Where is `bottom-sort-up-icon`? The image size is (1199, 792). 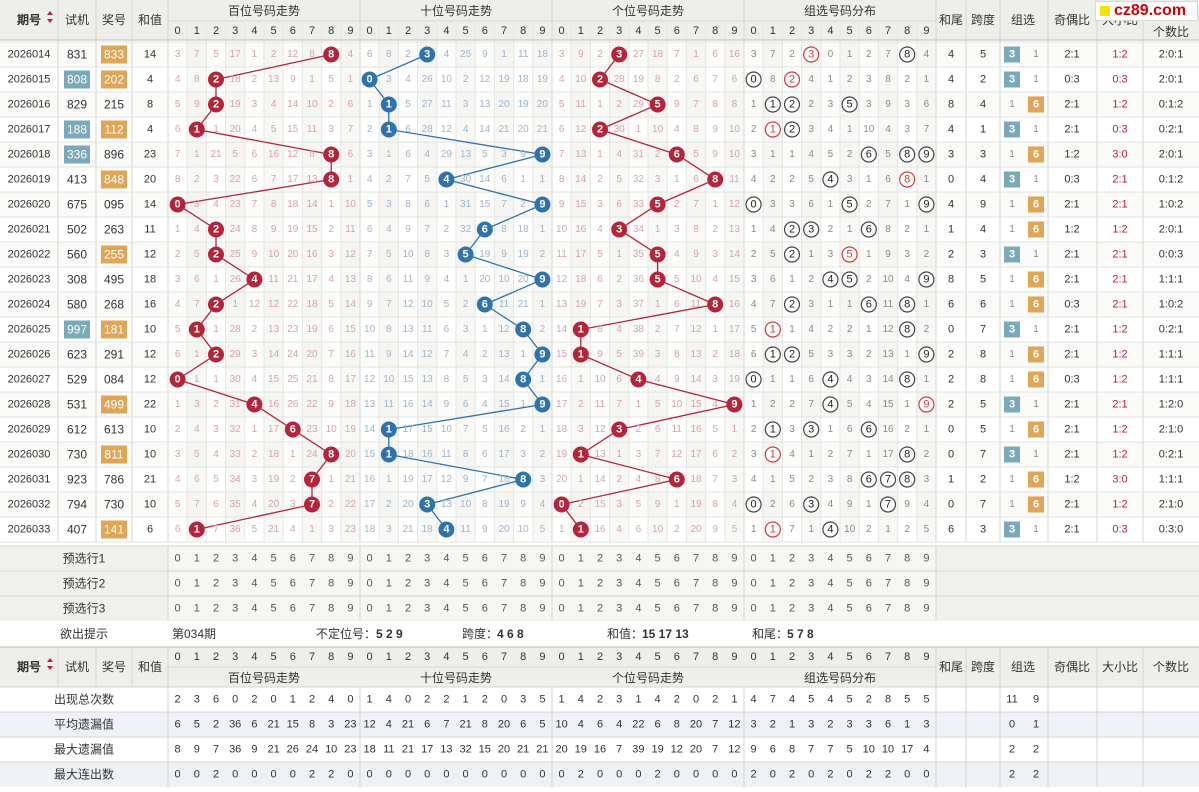
bottom-sort-up-icon is located at coordinates (50, 660).